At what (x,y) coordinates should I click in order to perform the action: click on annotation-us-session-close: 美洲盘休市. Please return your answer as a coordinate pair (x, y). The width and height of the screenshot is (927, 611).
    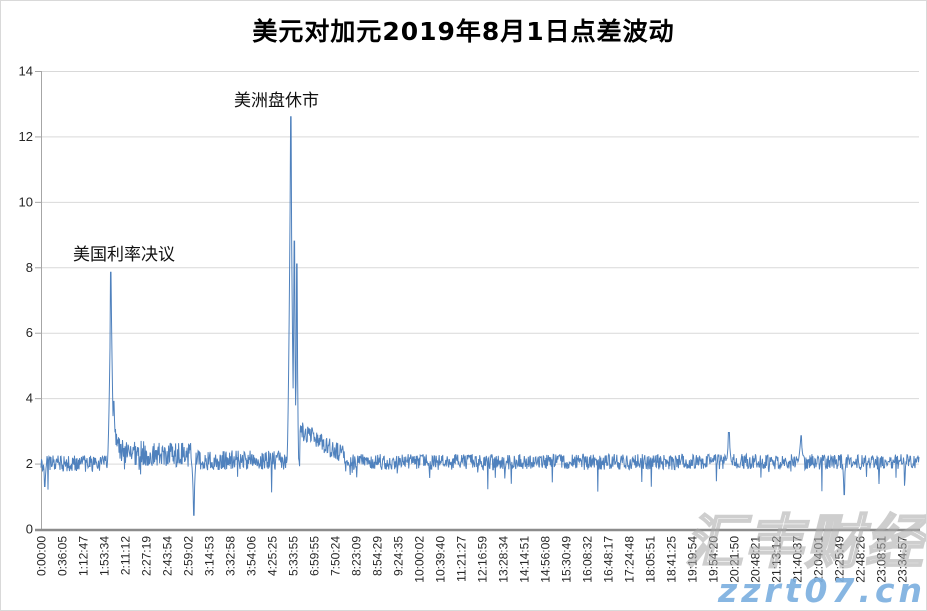
    Looking at the image, I should click on (276, 101).